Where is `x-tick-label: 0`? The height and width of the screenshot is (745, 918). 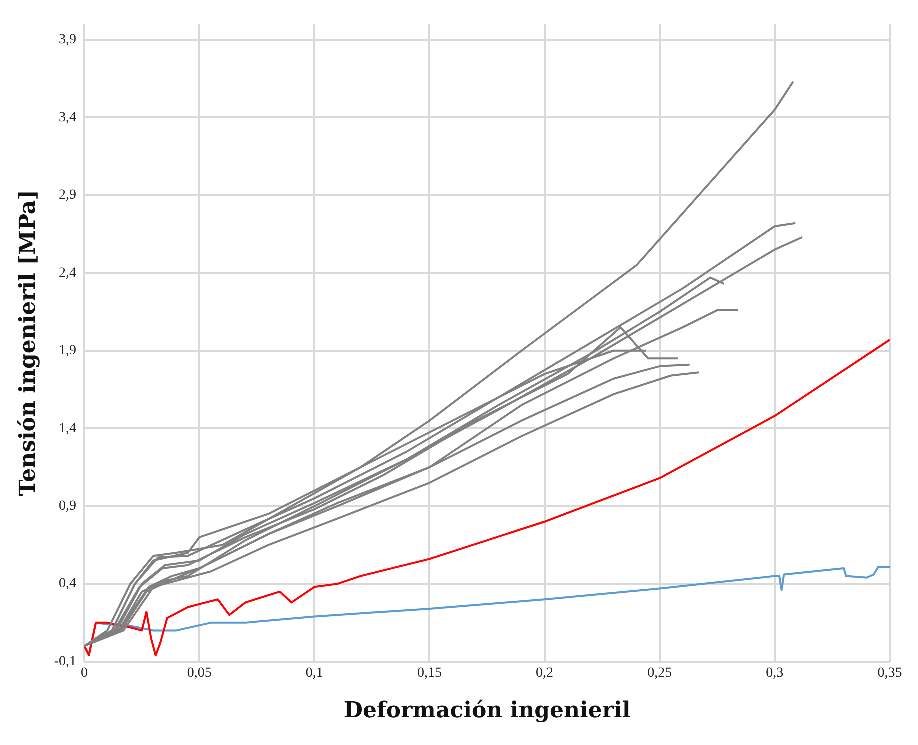 x-tick-label: 0 is located at coordinates (84, 673).